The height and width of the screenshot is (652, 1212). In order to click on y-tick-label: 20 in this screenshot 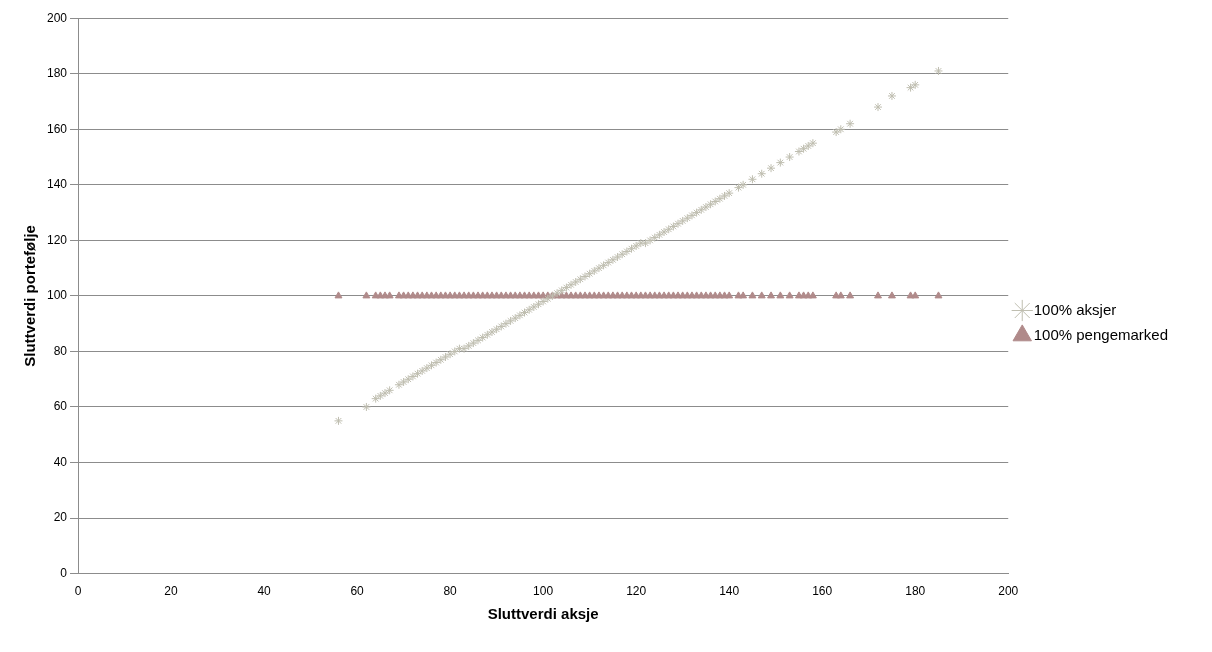, I will do `click(60, 517)`.